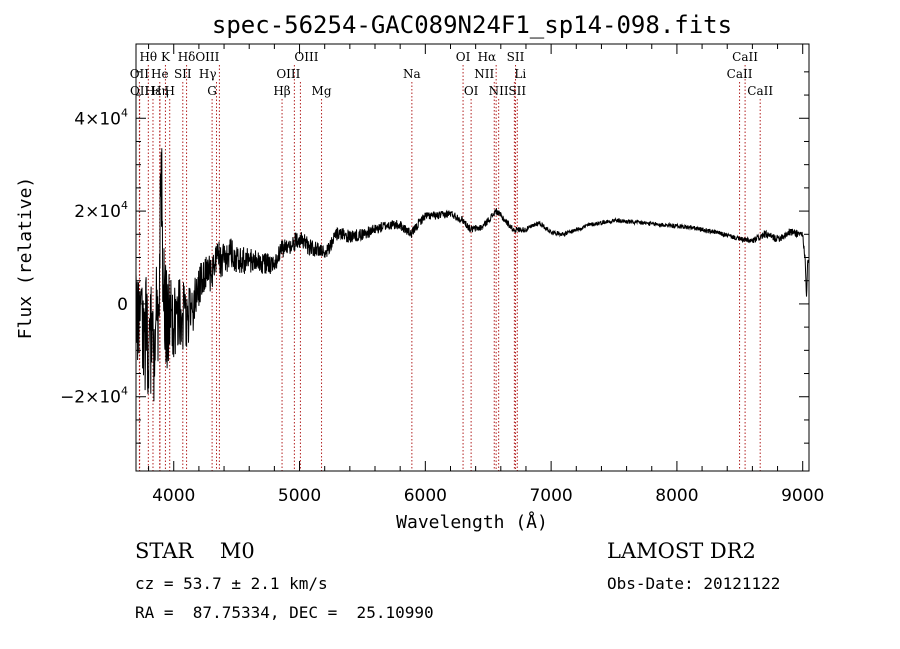  What do you see at coordinates (101, 210) in the screenshot?
I see `y-tick-label: 2×10⁴` at bounding box center [101, 210].